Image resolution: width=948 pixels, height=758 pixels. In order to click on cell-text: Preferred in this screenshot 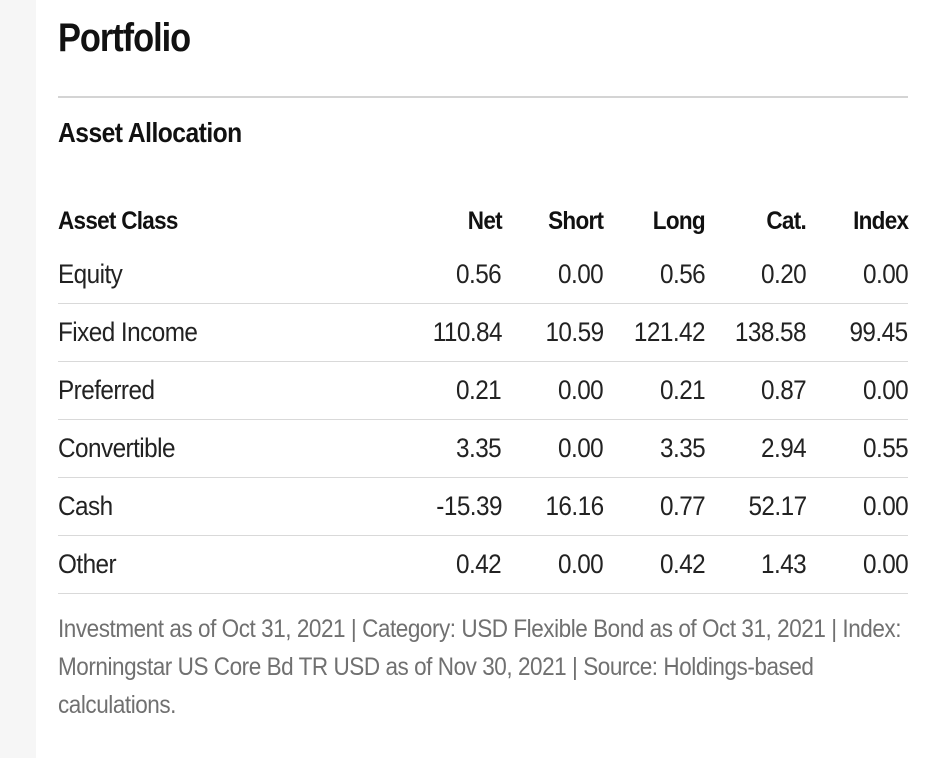, I will do `click(106, 390)`.